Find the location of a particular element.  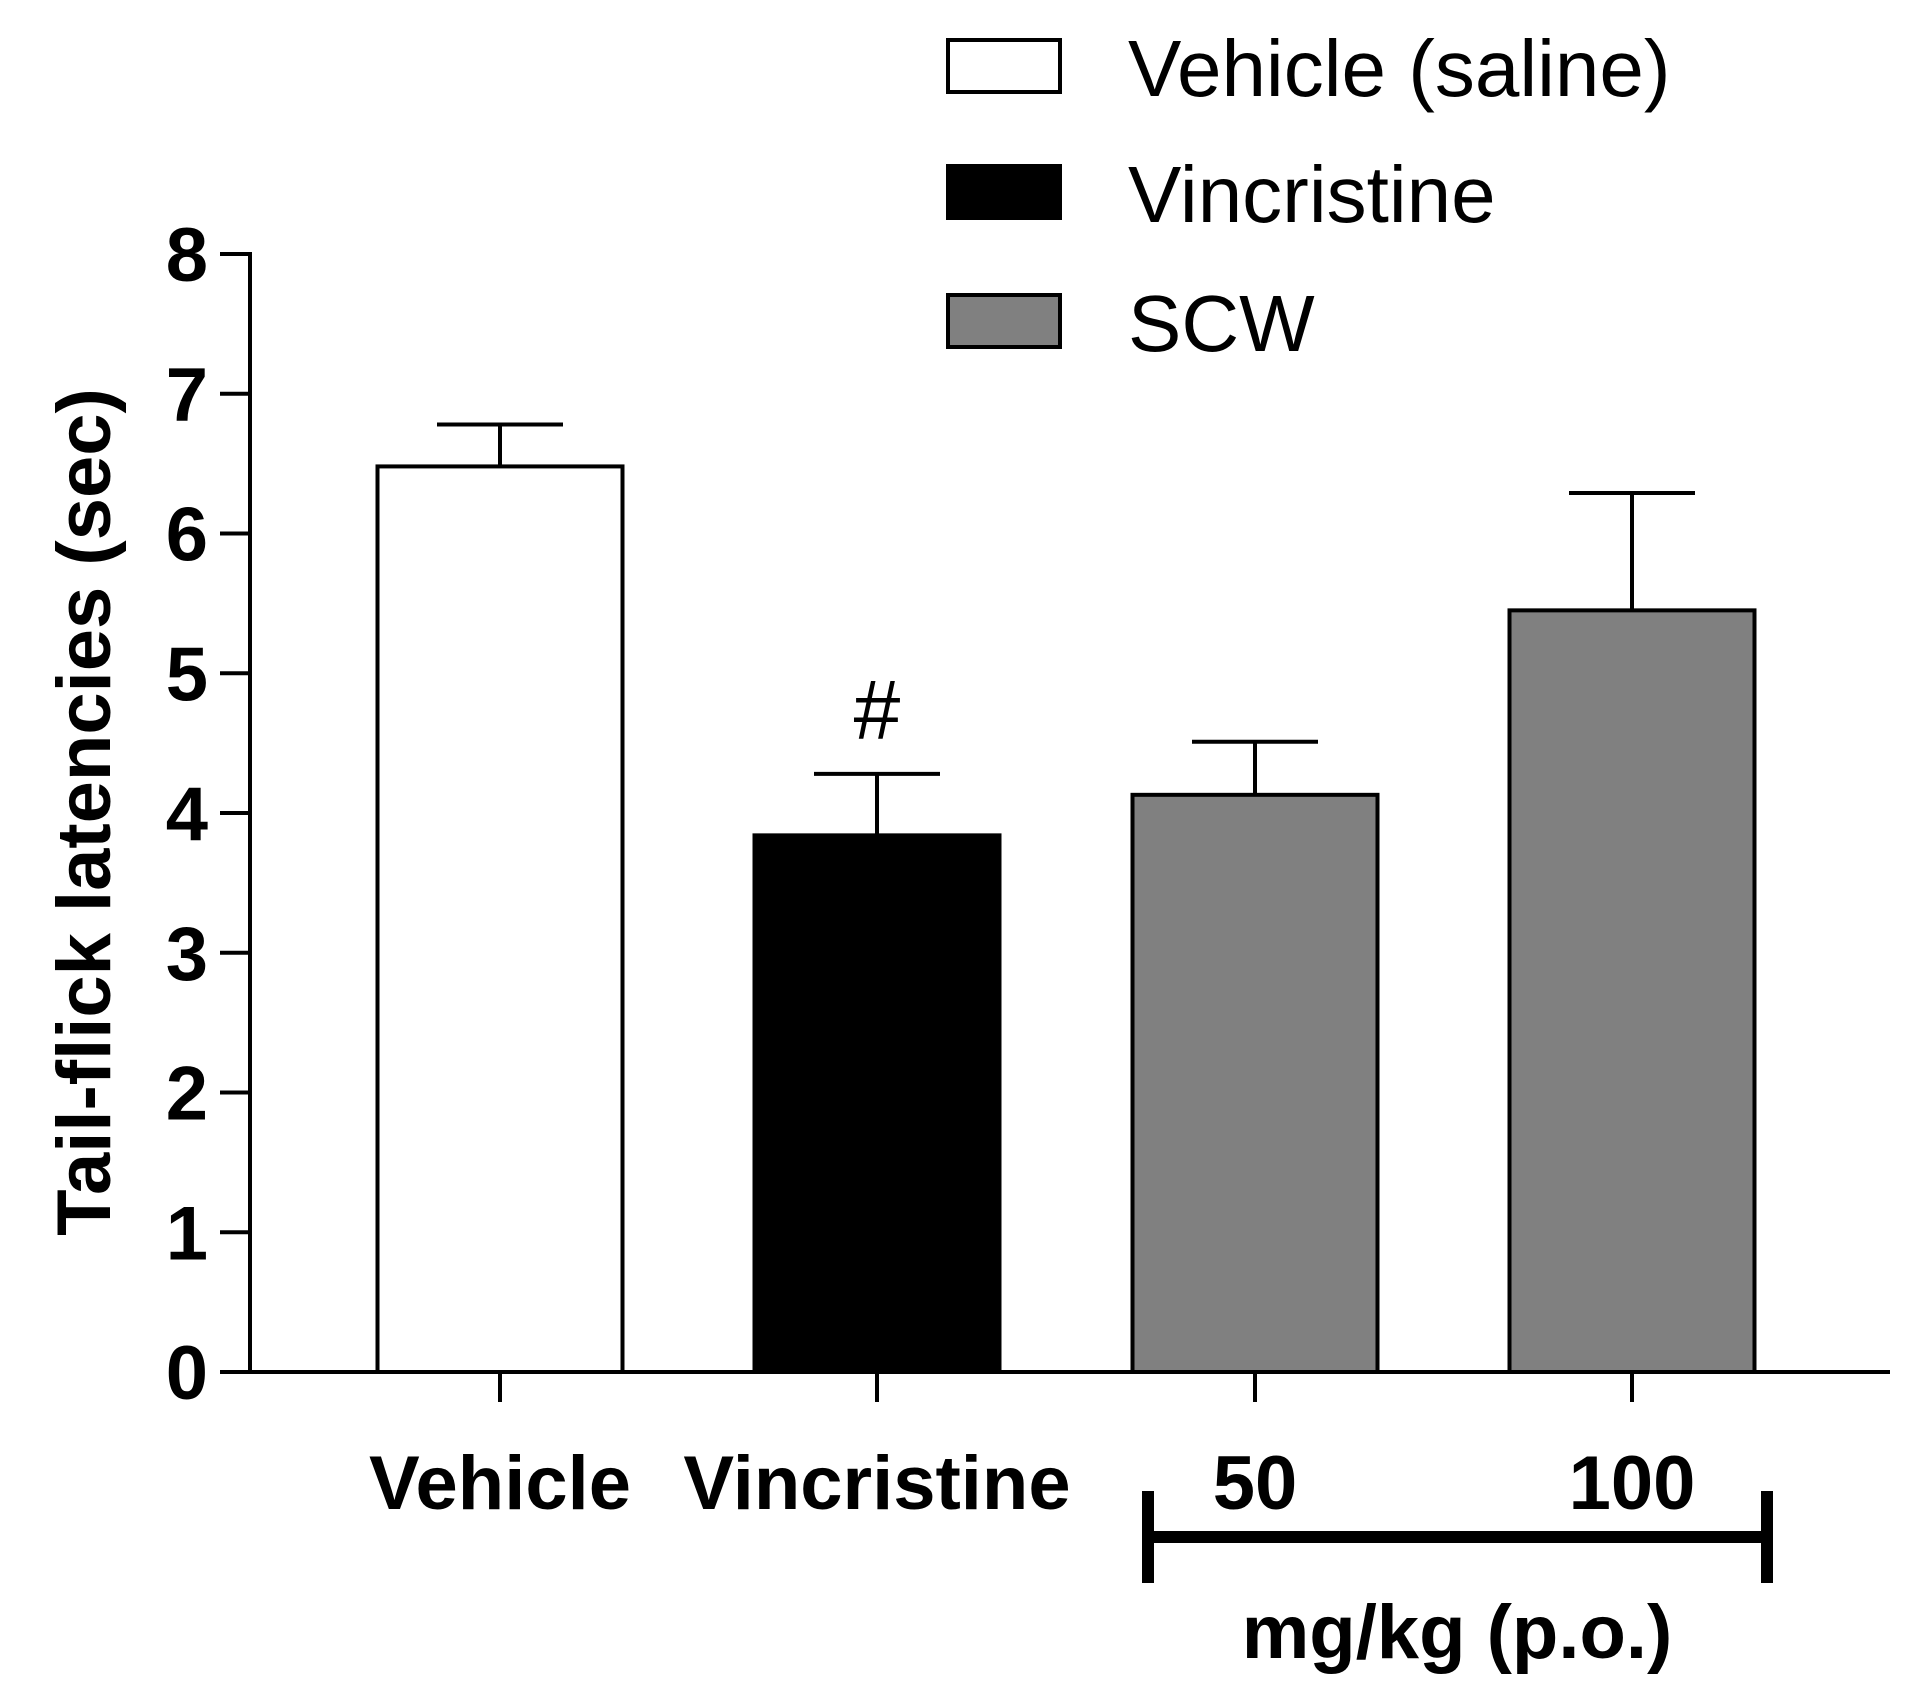

legend-swatch-vincristine is located at coordinates (1004, 192).